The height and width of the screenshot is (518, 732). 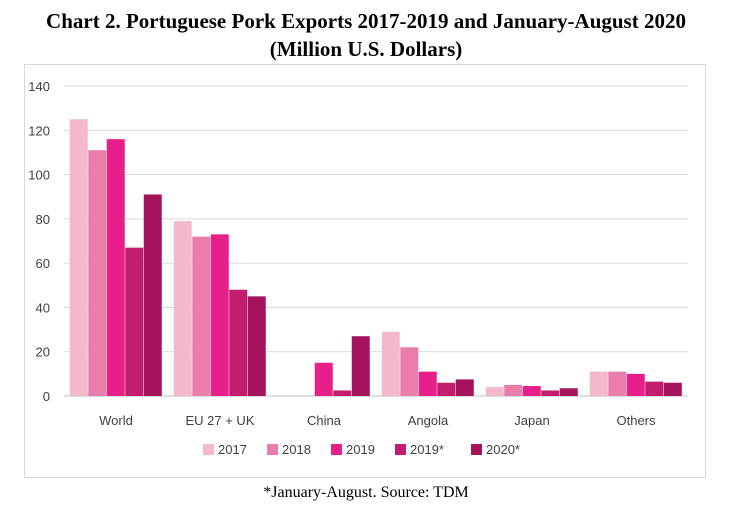 What do you see at coordinates (635, 384) in the screenshot?
I see `bar-others-2019` at bounding box center [635, 384].